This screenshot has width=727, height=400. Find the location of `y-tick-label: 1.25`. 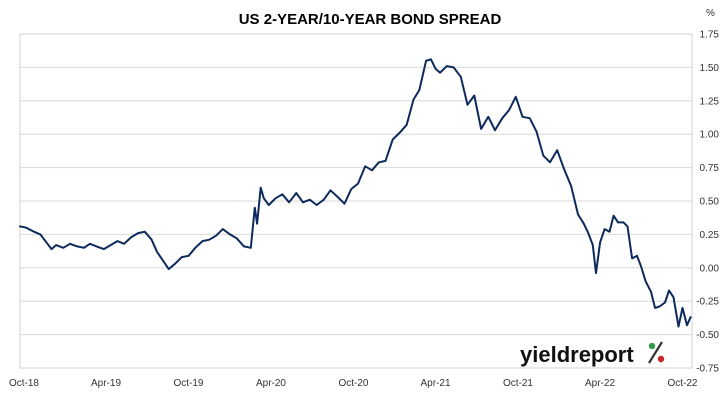

y-tick-label: 1.25 is located at coordinates (710, 101).